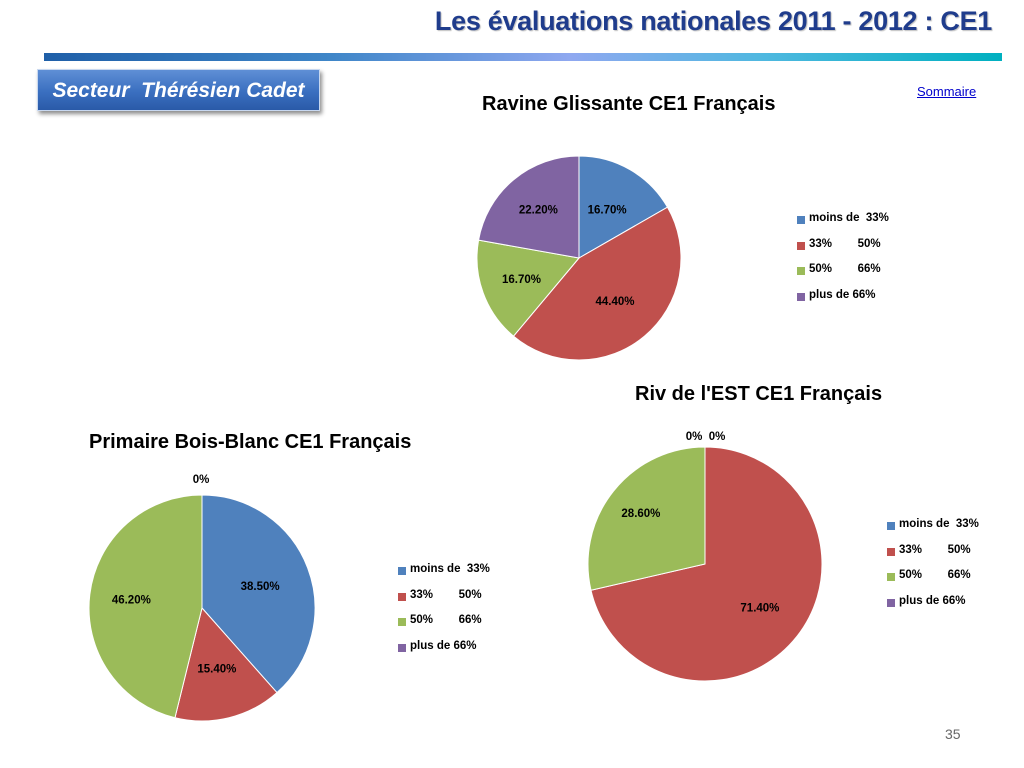 The image size is (1024, 768). What do you see at coordinates (615, 302) in the screenshot?
I see `pie-data-label: 44.40%` at bounding box center [615, 302].